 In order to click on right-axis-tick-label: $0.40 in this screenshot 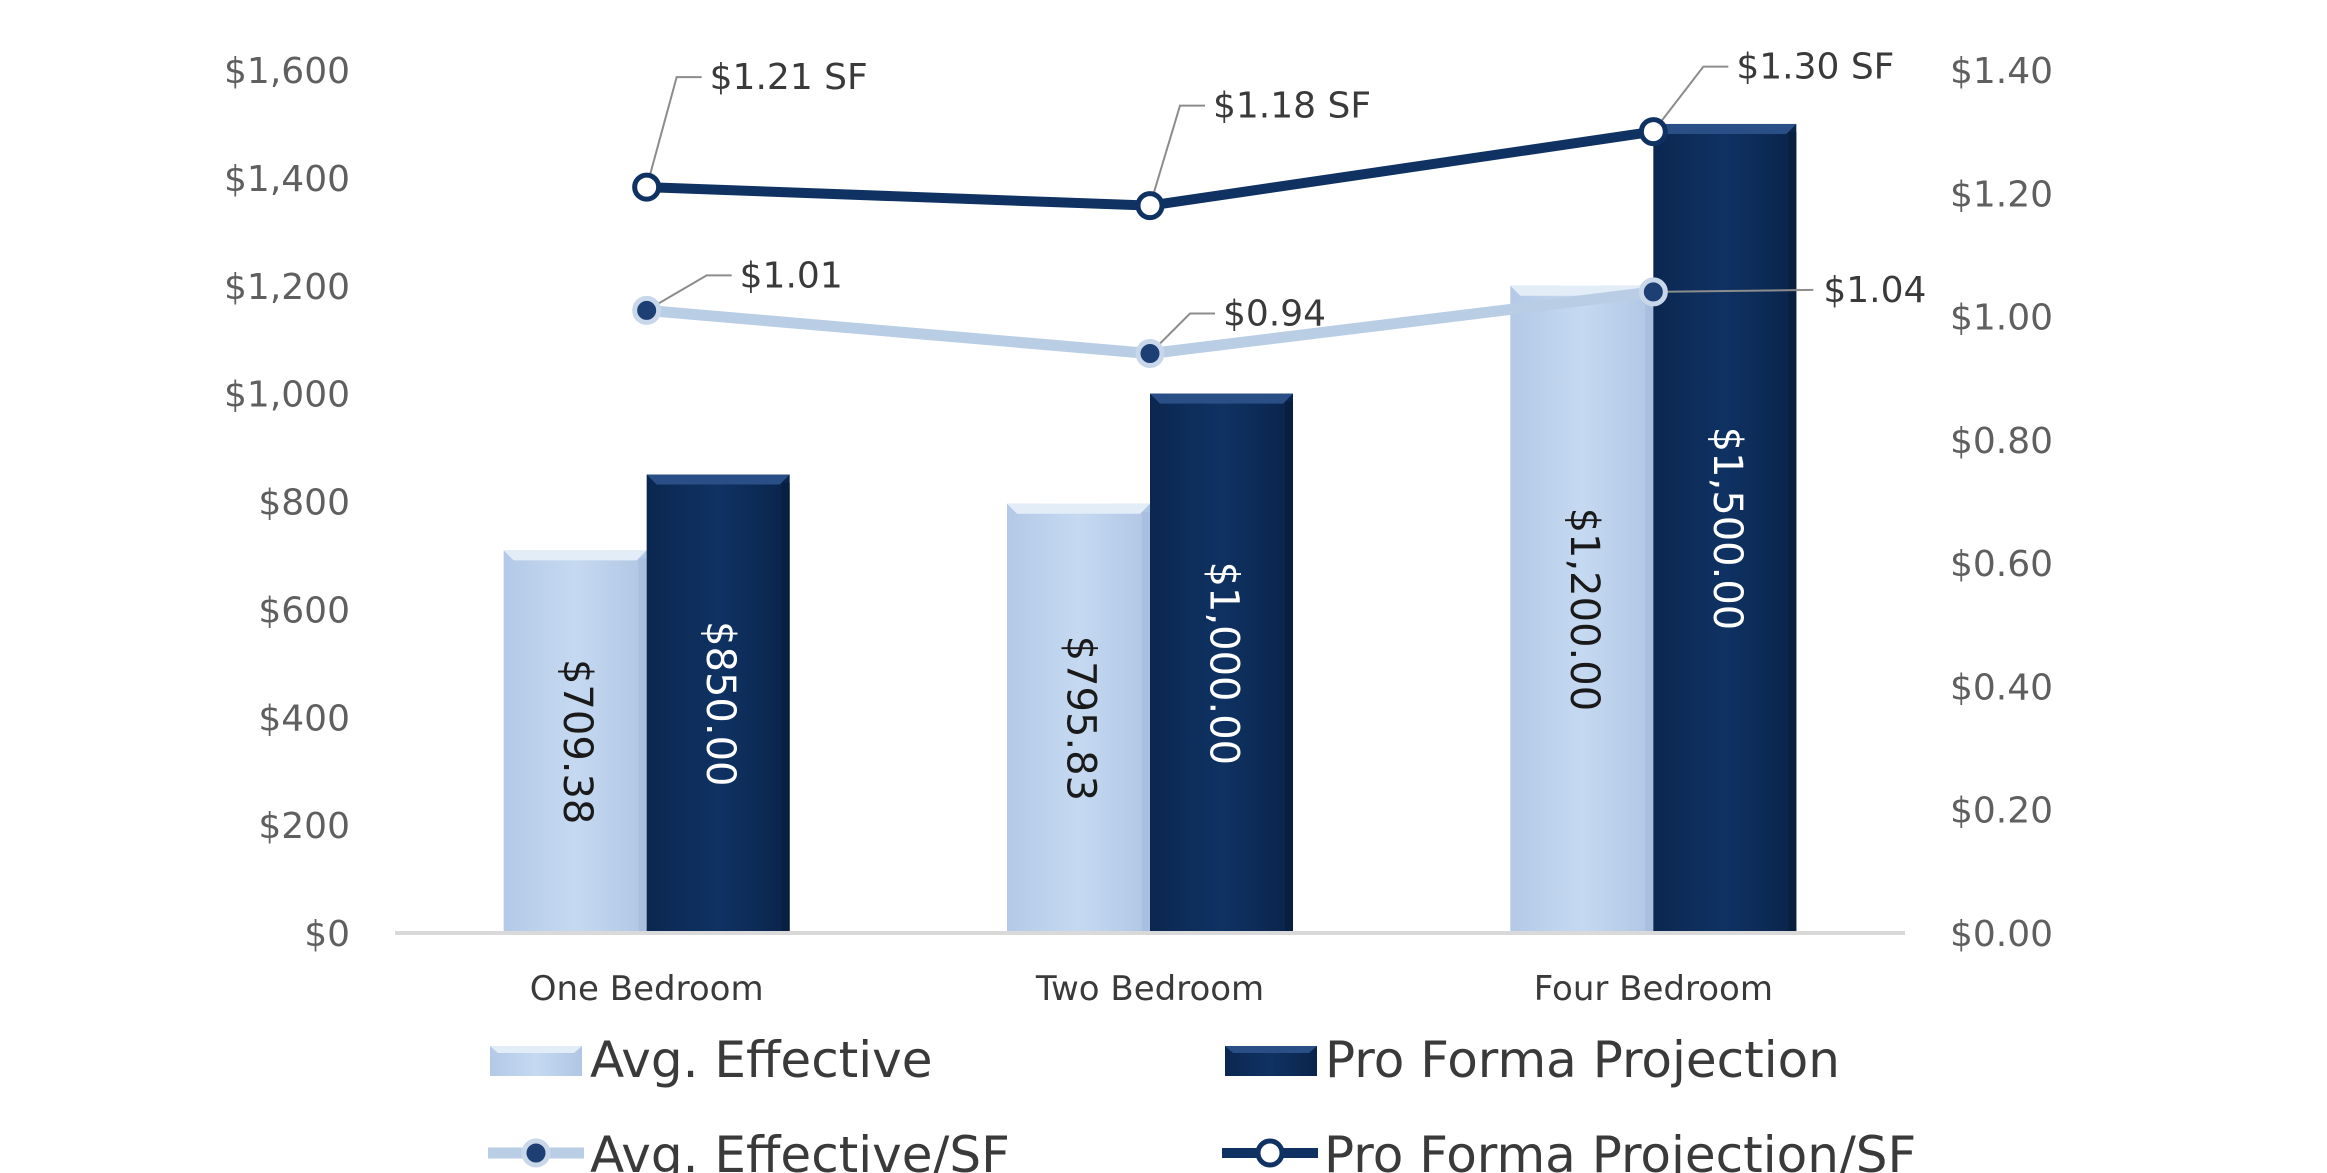, I will do `click(2001, 687)`.